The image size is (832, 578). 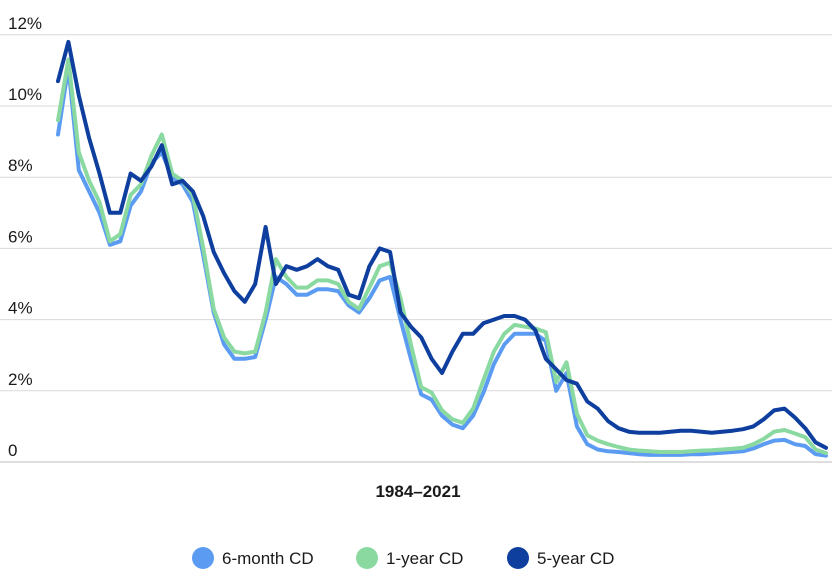 What do you see at coordinates (20, 308) in the screenshot?
I see `y-tick-label: 4%` at bounding box center [20, 308].